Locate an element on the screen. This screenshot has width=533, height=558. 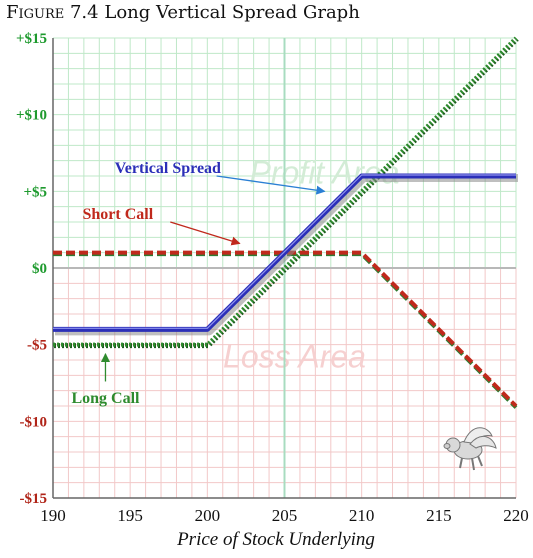
x-tick-label: 215 is located at coordinates (439, 515).